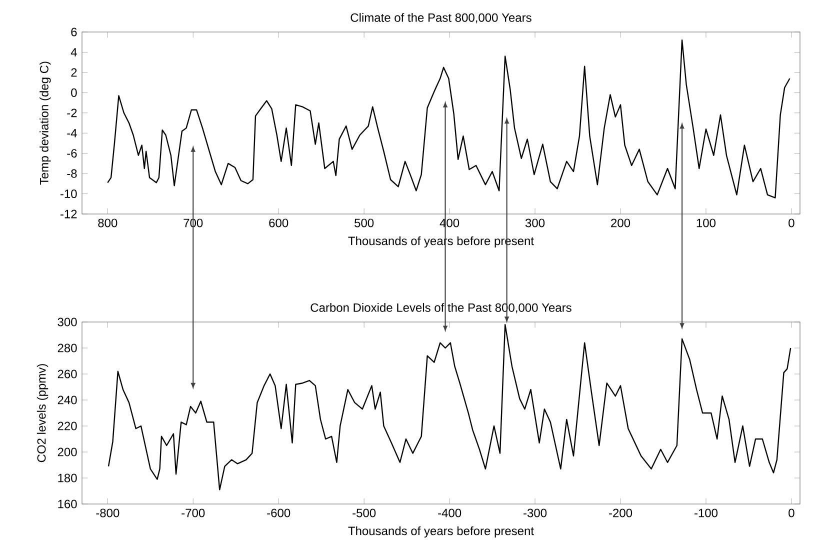  What do you see at coordinates (364, 513) in the screenshot?
I see `x-tick-label: -500` at bounding box center [364, 513].